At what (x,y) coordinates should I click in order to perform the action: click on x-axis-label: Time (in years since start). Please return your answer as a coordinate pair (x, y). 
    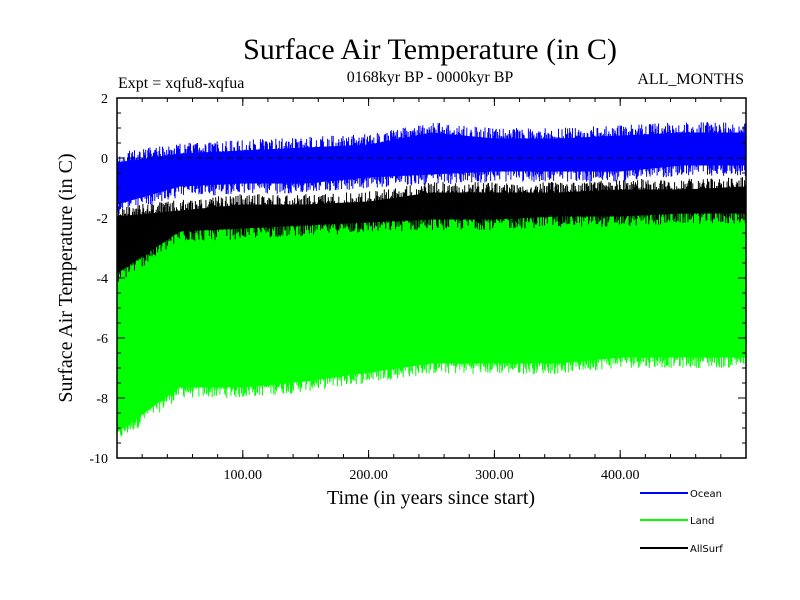
    Looking at the image, I should click on (431, 498).